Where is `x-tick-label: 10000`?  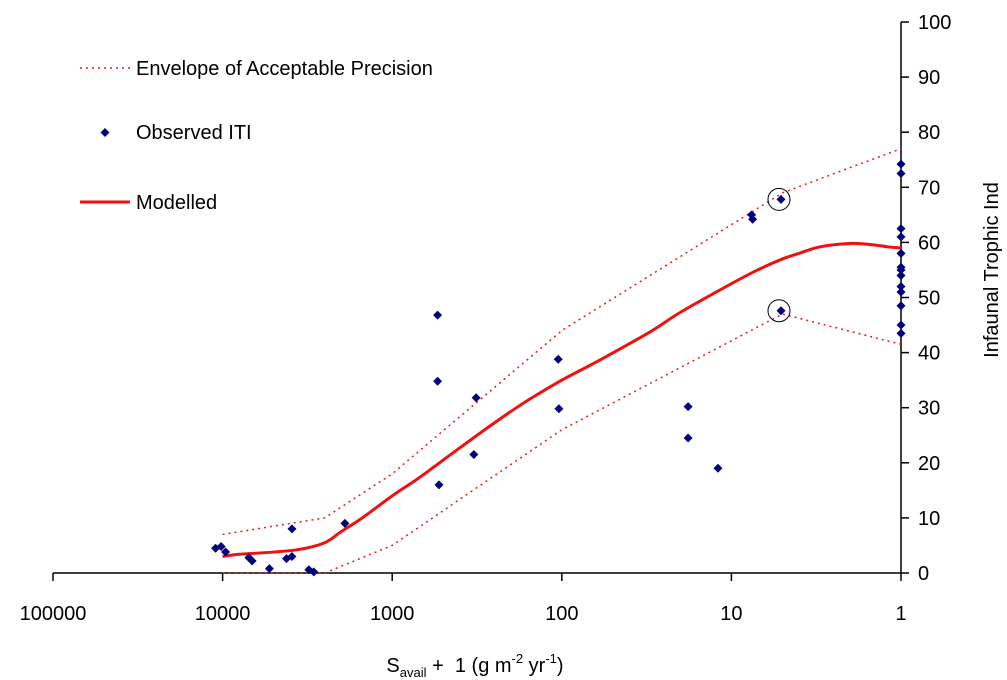
x-tick-label: 10000 is located at coordinates (223, 614).